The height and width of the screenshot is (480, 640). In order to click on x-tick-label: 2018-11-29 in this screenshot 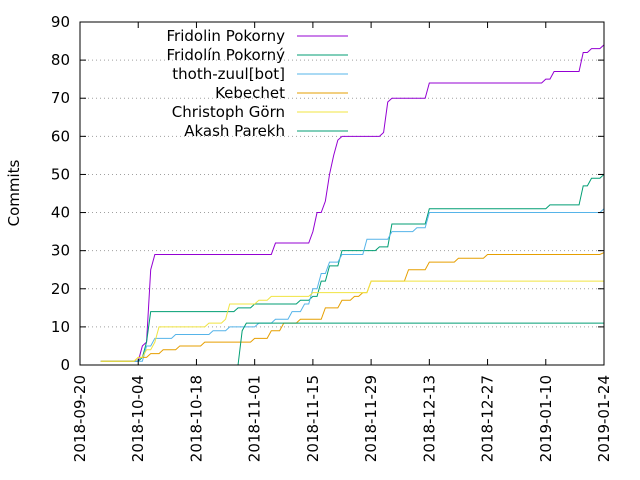, I will do `click(371, 418)`.